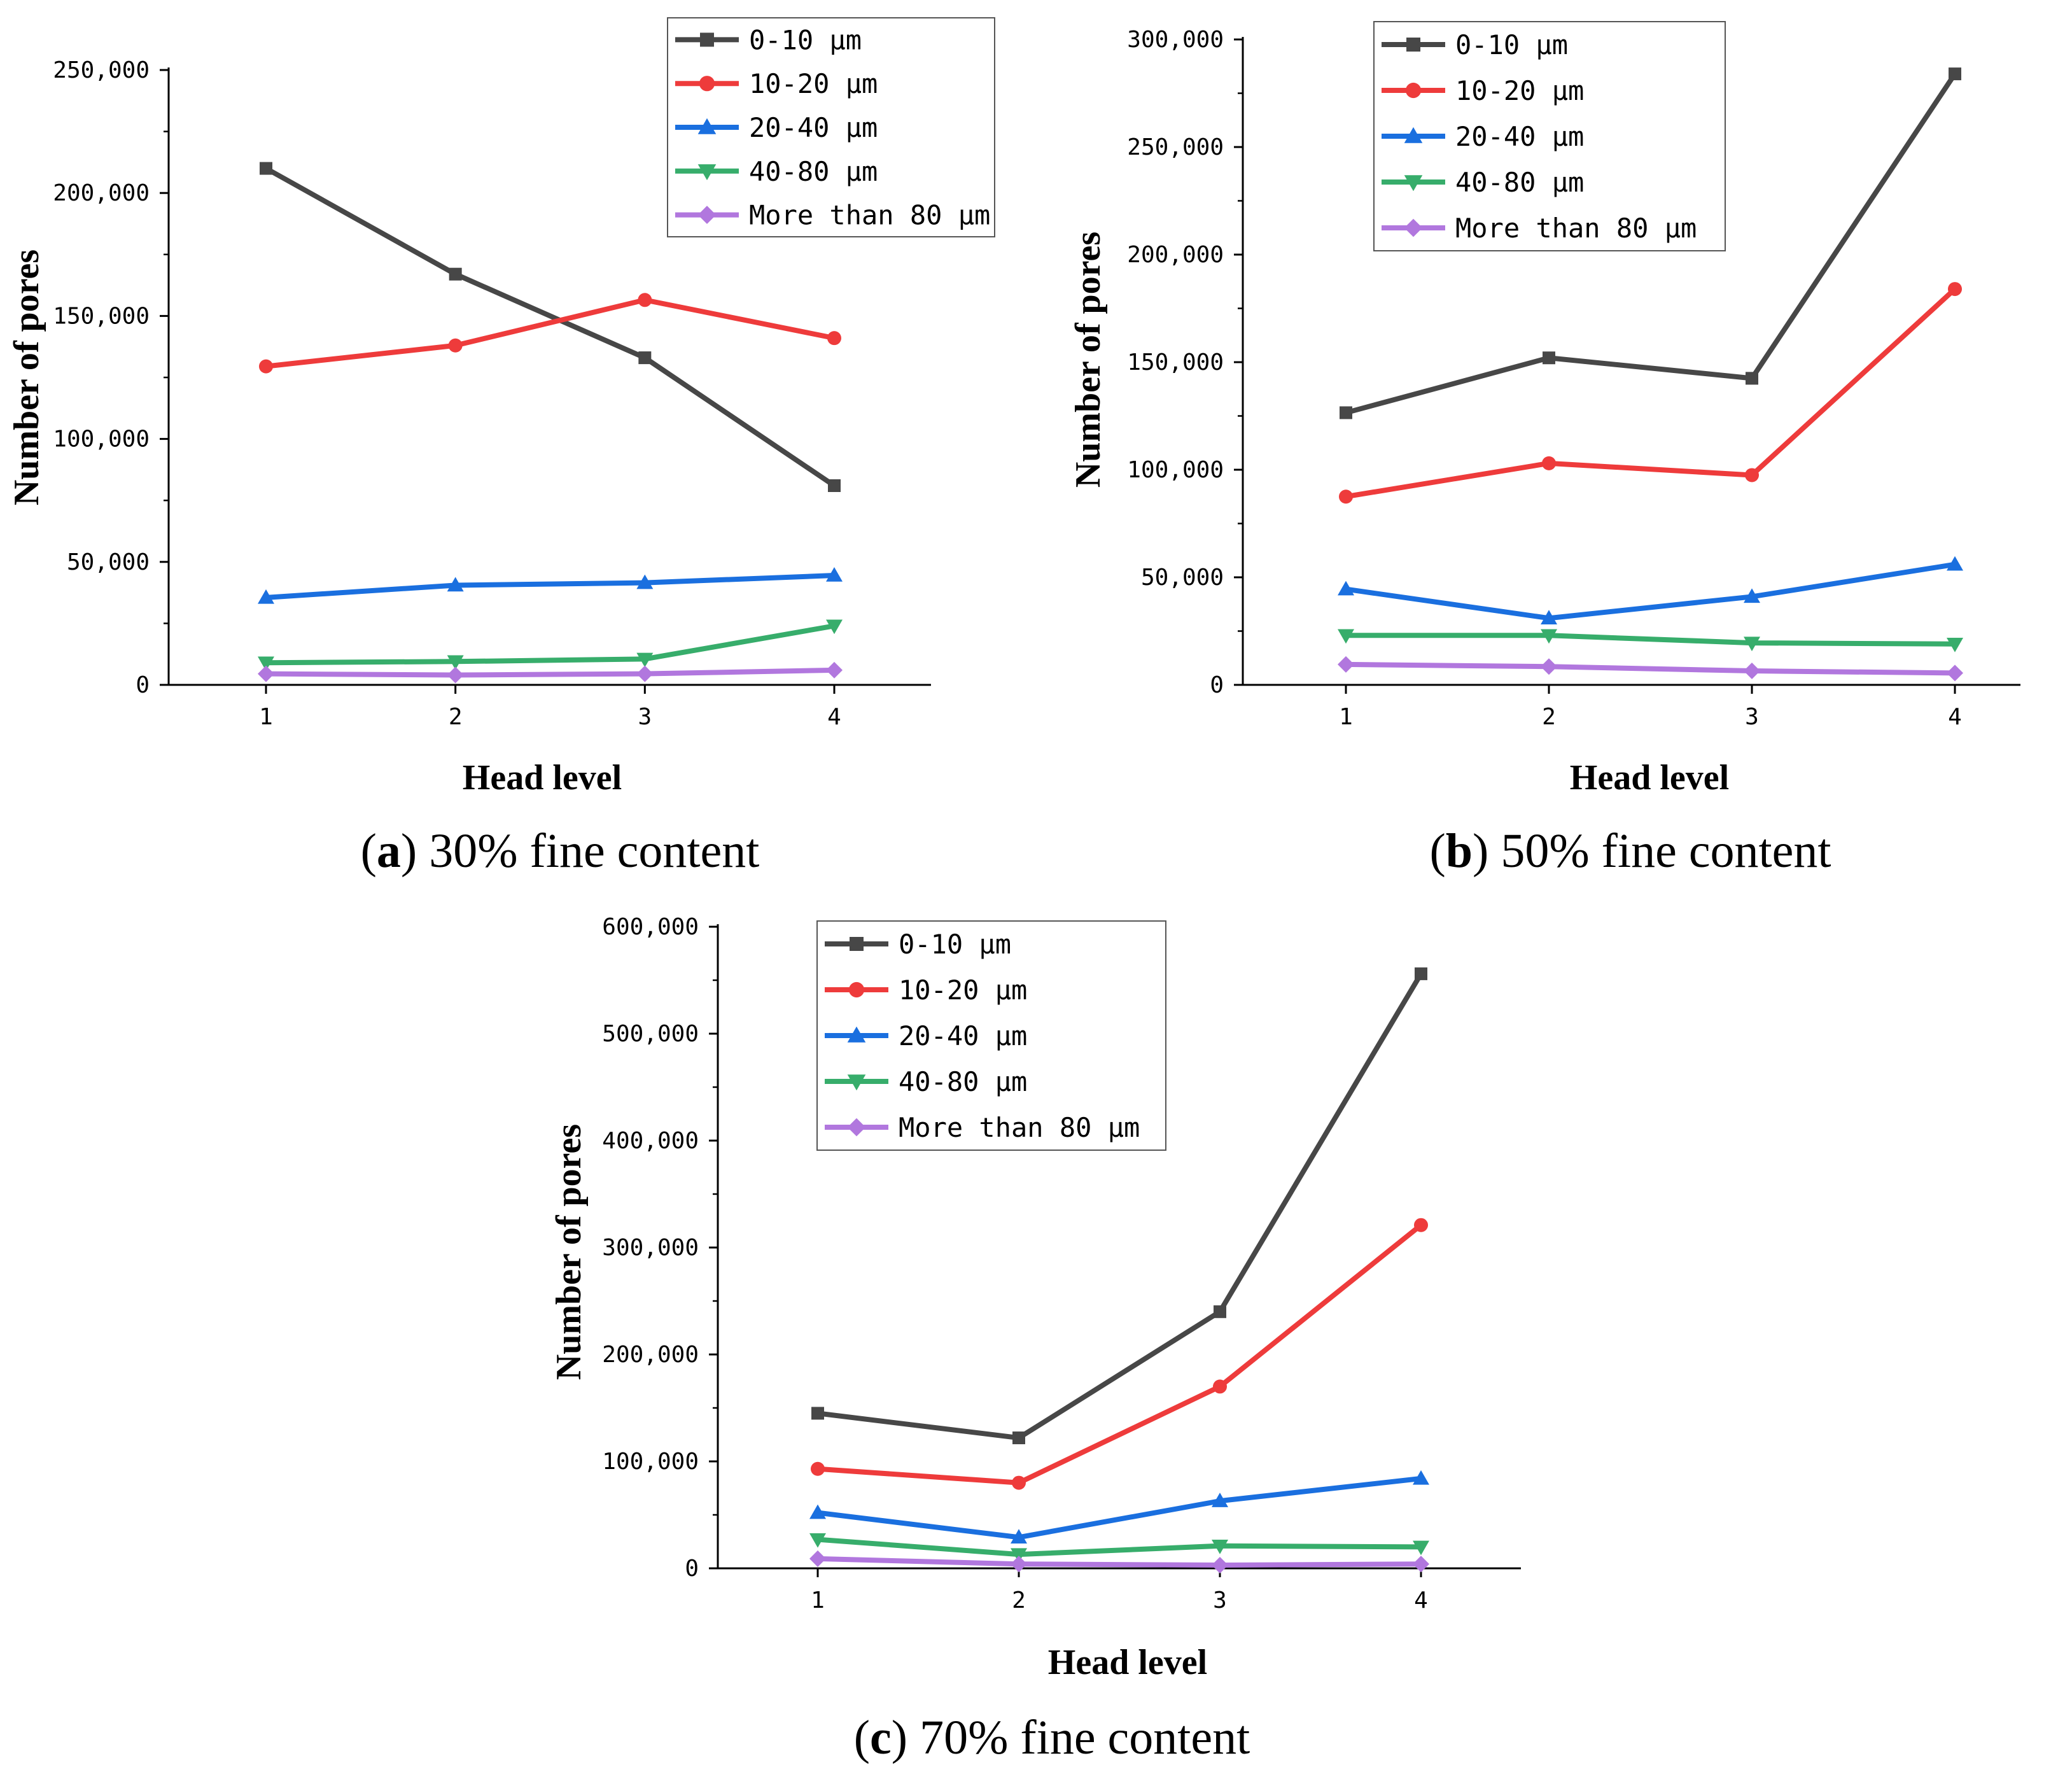 The height and width of the screenshot is (1772, 2072). Describe the element at coordinates (1459, 851) in the screenshot. I see `caption-letter: b` at that location.